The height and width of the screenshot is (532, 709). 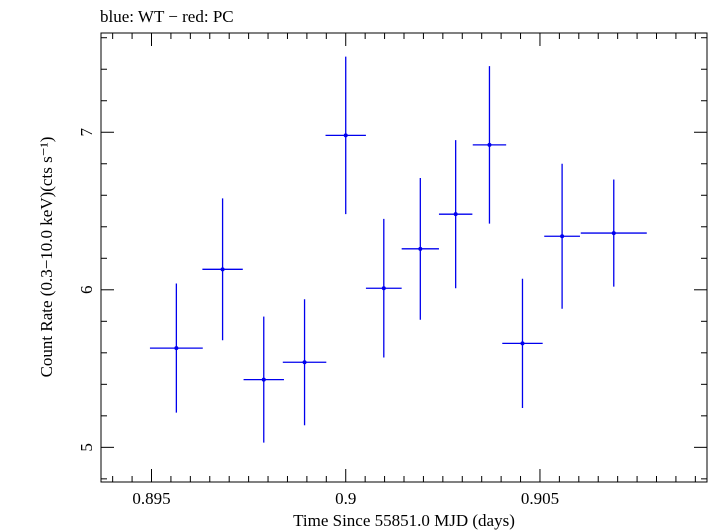 What do you see at coordinates (404, 520) in the screenshot?
I see `x-axis-label: Time Since 55851.0 MJD (days)` at bounding box center [404, 520].